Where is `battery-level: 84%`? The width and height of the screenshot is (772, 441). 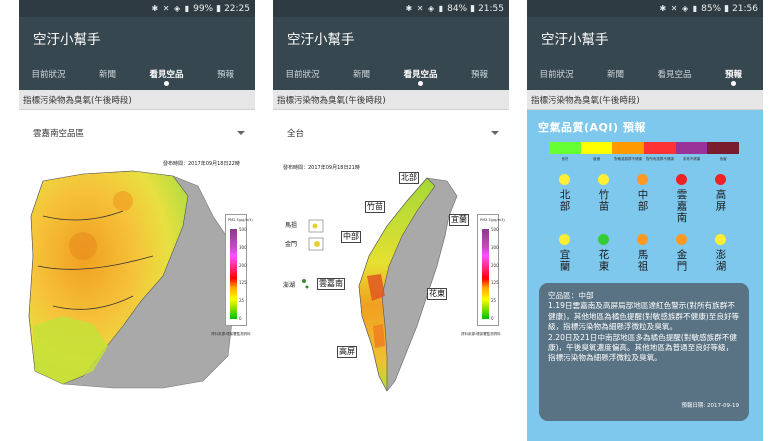
battery-level: 84% is located at coordinates (457, 8).